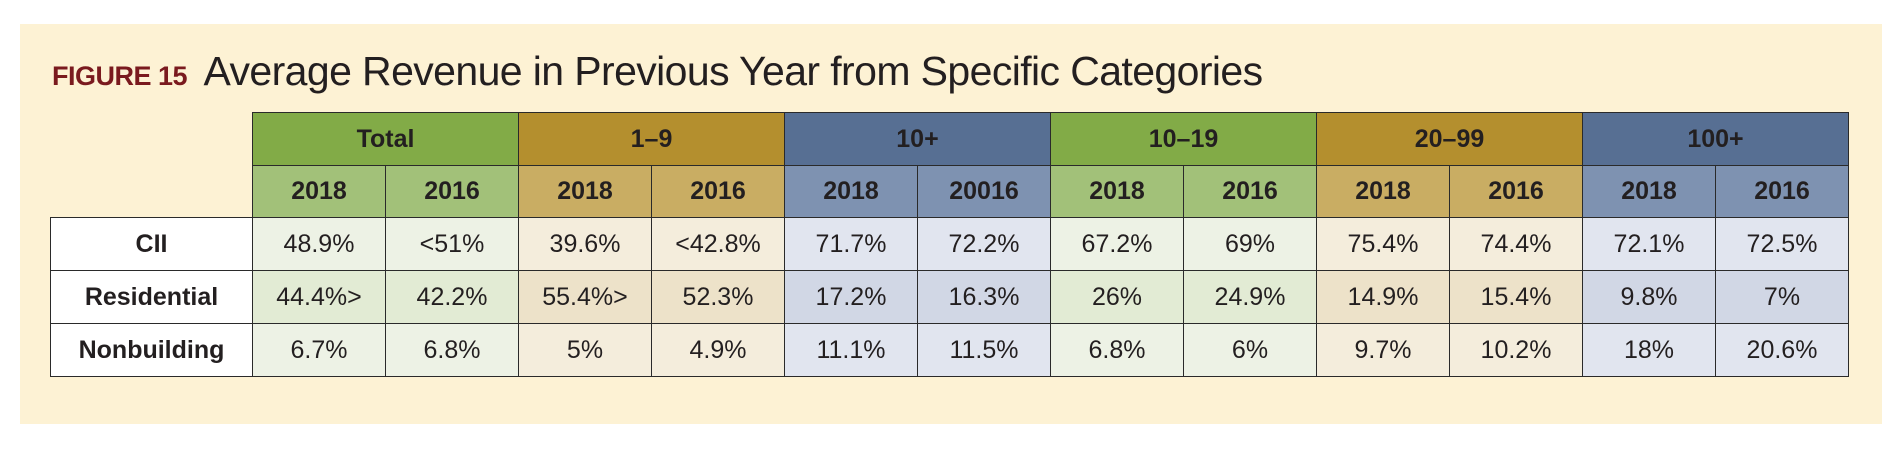 This screenshot has width=1900, height=449. I want to click on data-cell: 9.8%, so click(1649, 297).